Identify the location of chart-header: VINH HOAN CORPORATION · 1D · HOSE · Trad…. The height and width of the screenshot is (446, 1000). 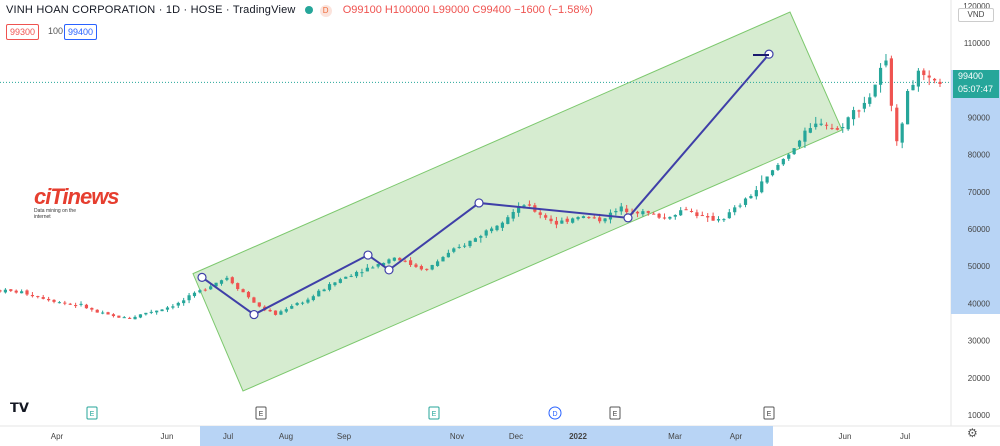
(299, 10).